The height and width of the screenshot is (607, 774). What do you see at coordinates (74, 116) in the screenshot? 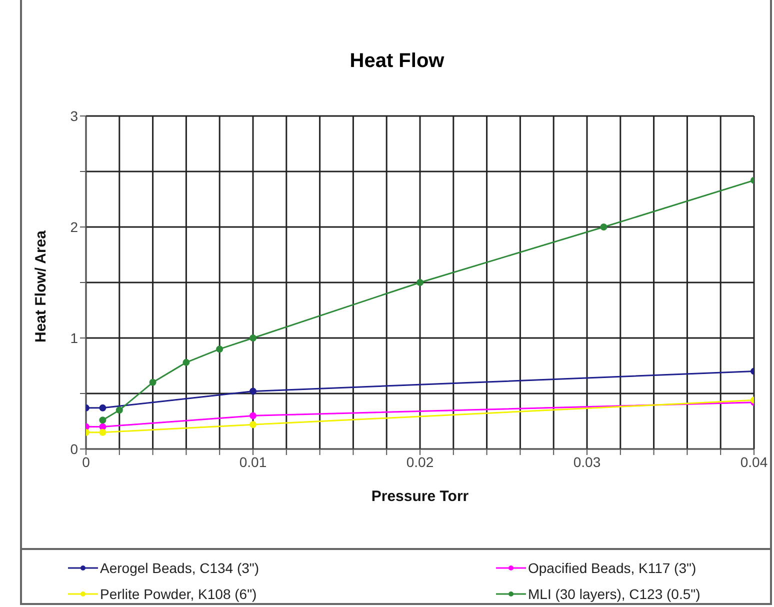
I see `y-tick-label: 3` at bounding box center [74, 116].